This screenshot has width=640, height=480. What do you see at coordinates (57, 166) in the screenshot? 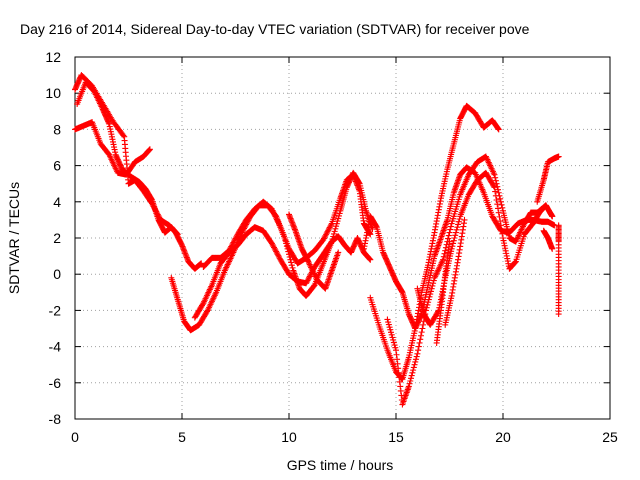
I see `y-tick-label: 6` at bounding box center [57, 166].